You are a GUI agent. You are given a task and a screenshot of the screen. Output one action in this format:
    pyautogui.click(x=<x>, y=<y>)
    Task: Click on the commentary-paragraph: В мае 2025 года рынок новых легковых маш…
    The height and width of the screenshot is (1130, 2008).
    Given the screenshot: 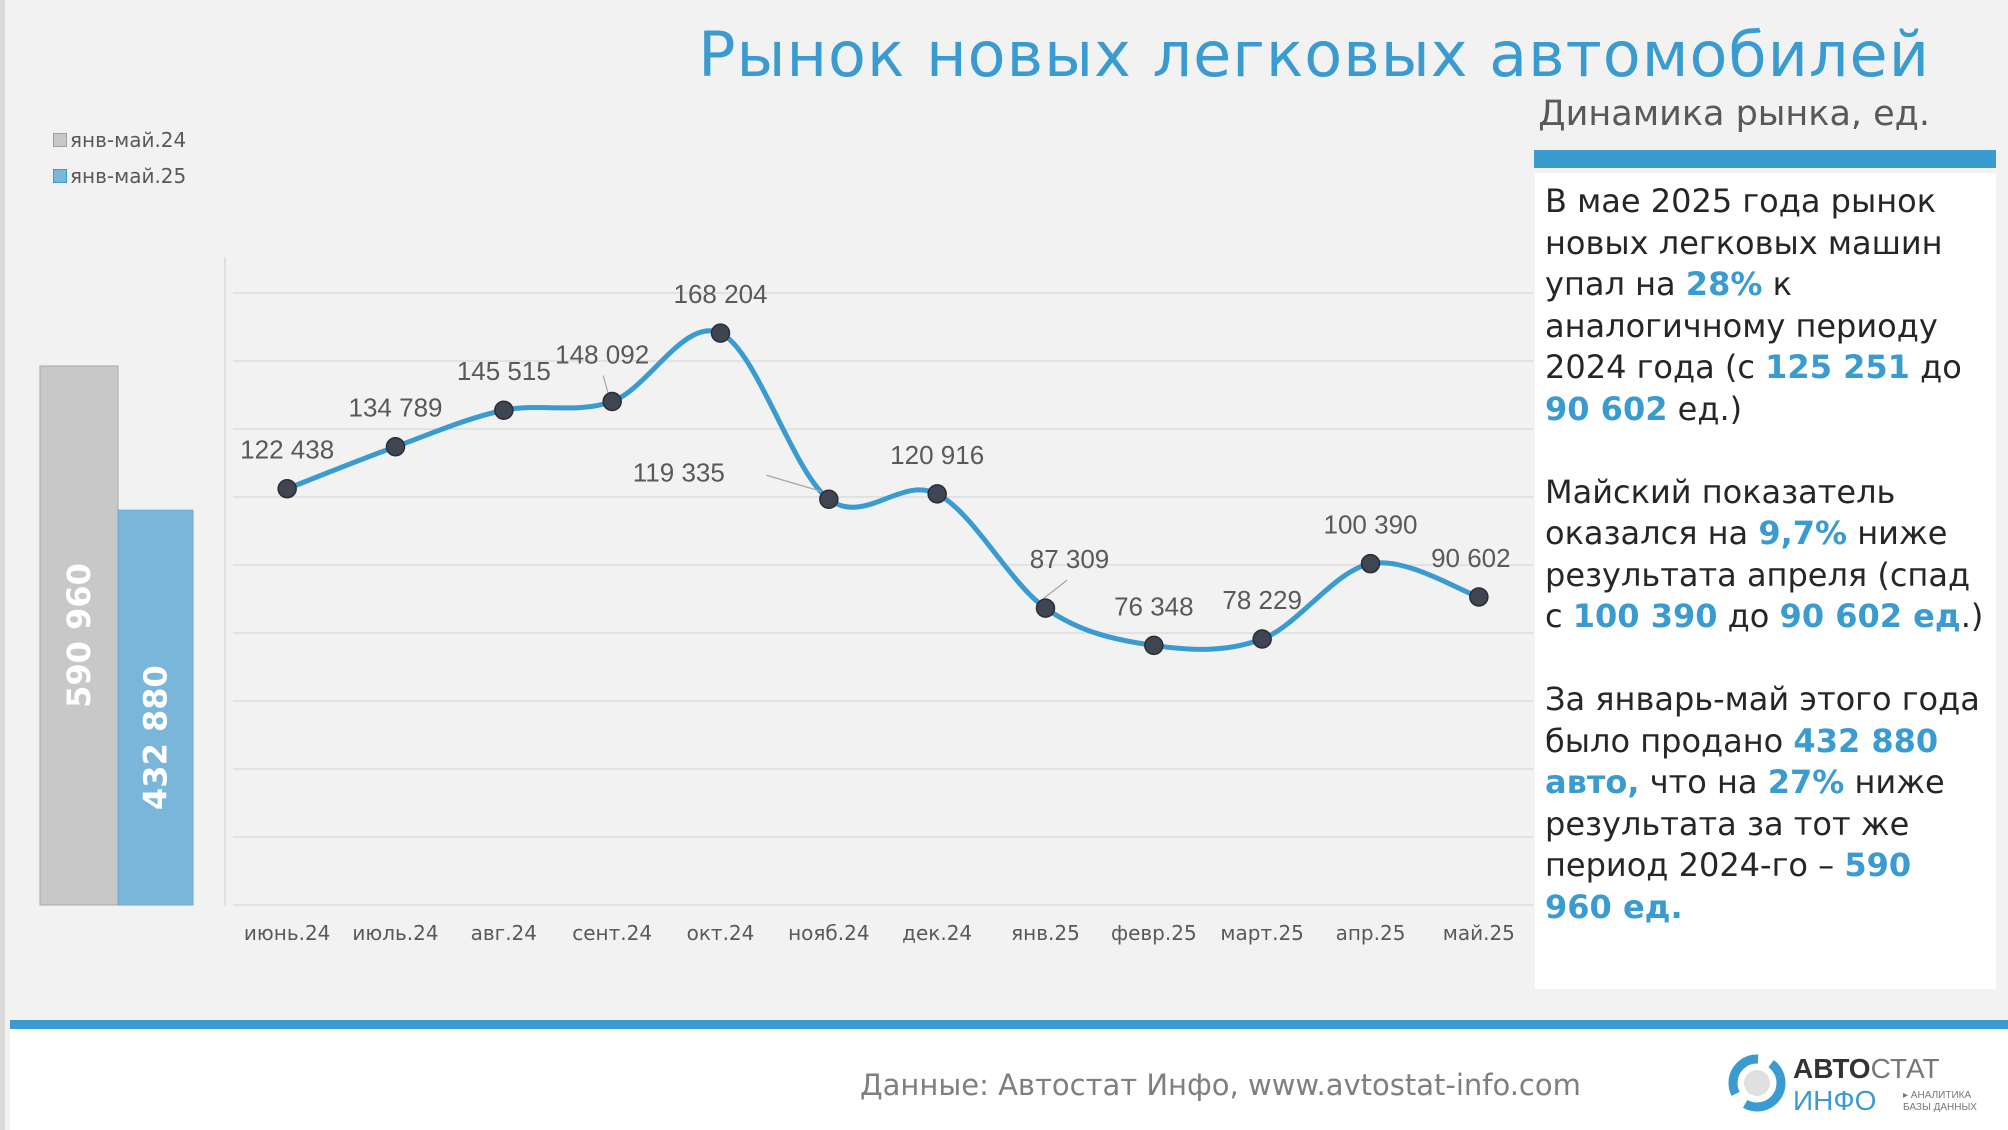 What is the action you would take?
    pyautogui.click(x=1766, y=305)
    